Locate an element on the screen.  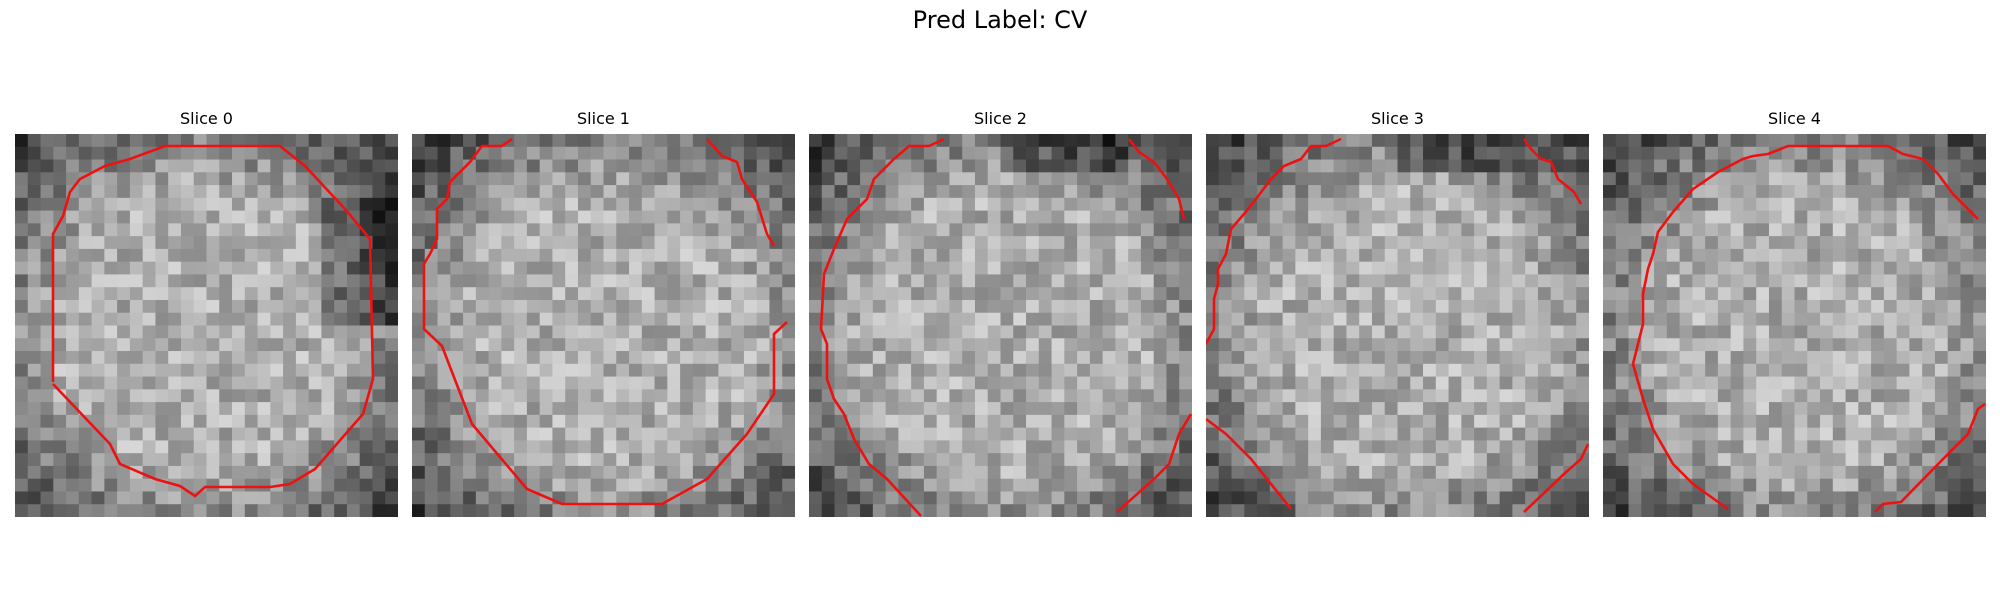
slice-panel-2: Slice 2 is located at coordinates (1000, 312).